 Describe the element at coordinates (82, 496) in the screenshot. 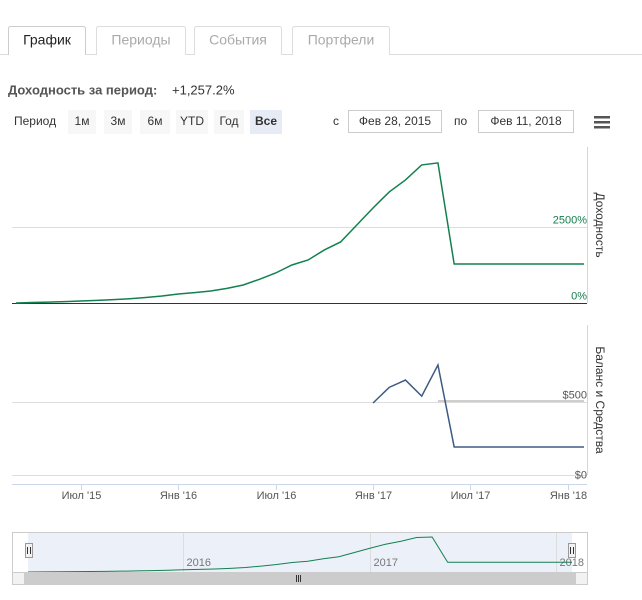

I see `x-tick-label: Июл '15` at that location.